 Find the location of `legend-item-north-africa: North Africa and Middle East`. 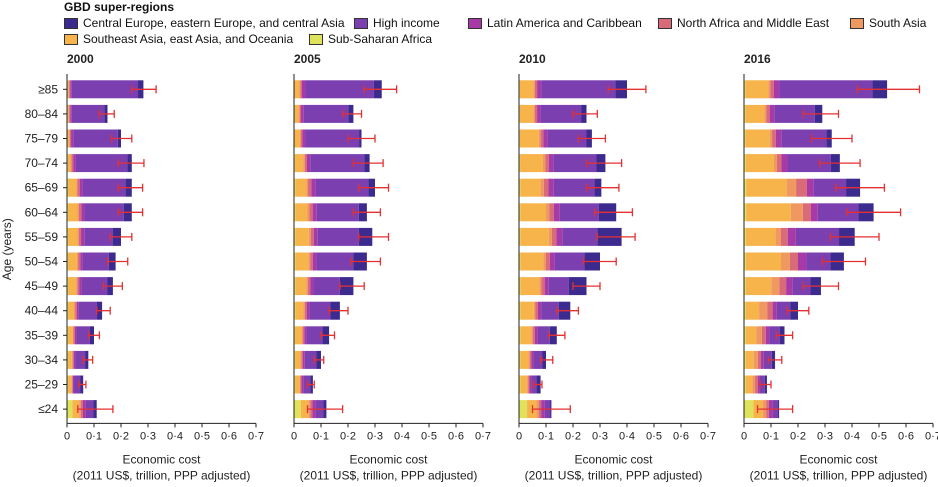

legend-item-north-africa: North Africa and Middle East is located at coordinates (743, 23).